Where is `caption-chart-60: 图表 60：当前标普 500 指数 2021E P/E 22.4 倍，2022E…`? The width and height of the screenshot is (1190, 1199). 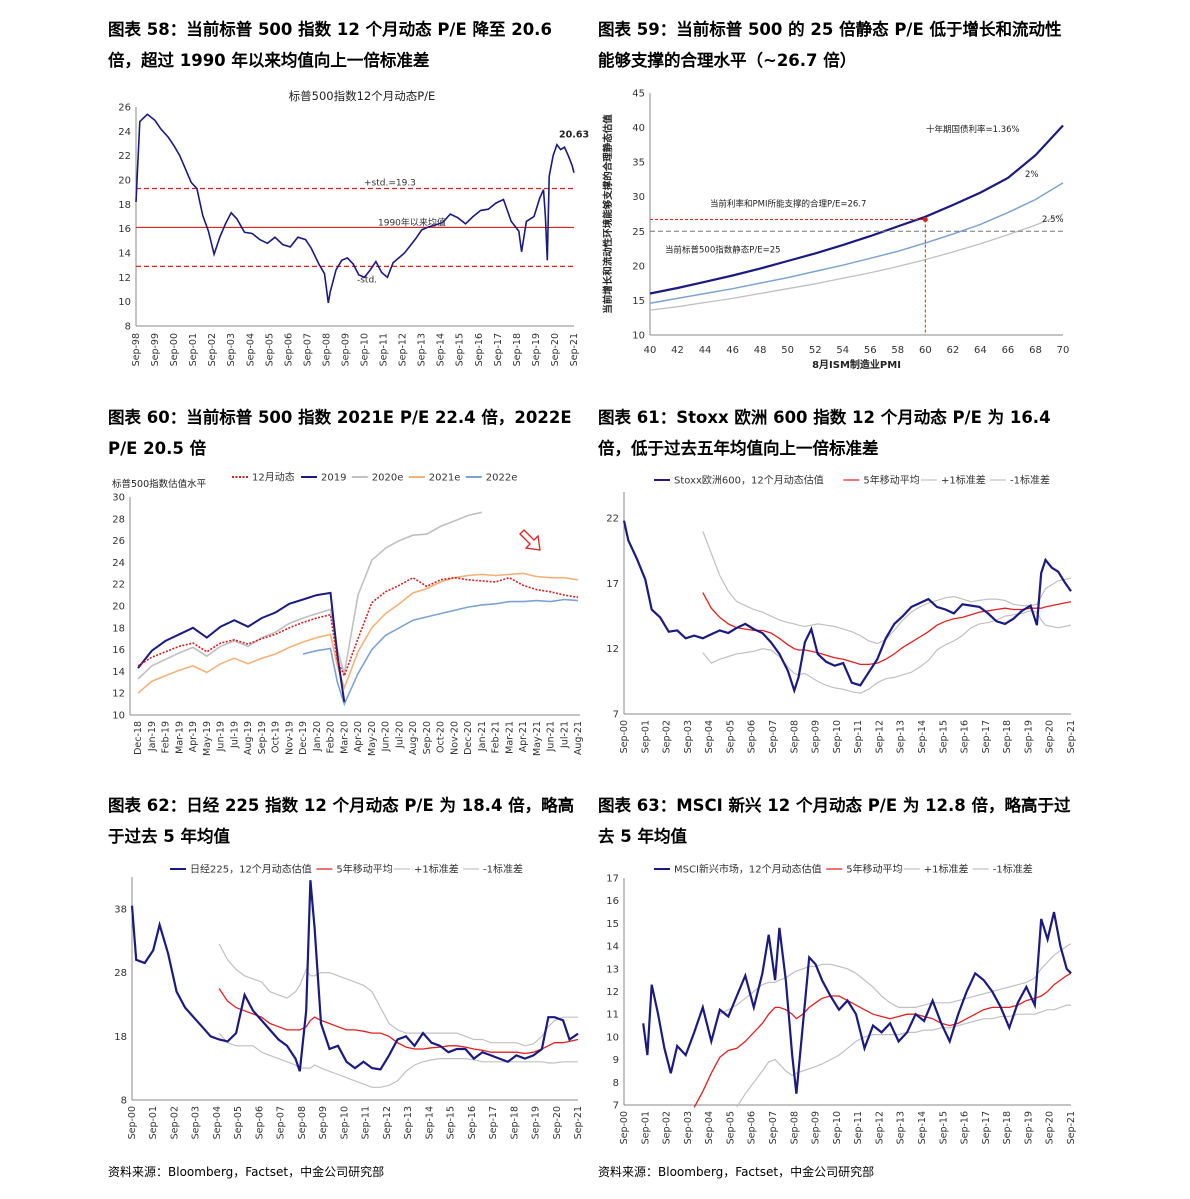
caption-chart-60: 图表 60：当前标普 500 指数 2021E P/E 22.4 倍，2022E… is located at coordinates (340, 433).